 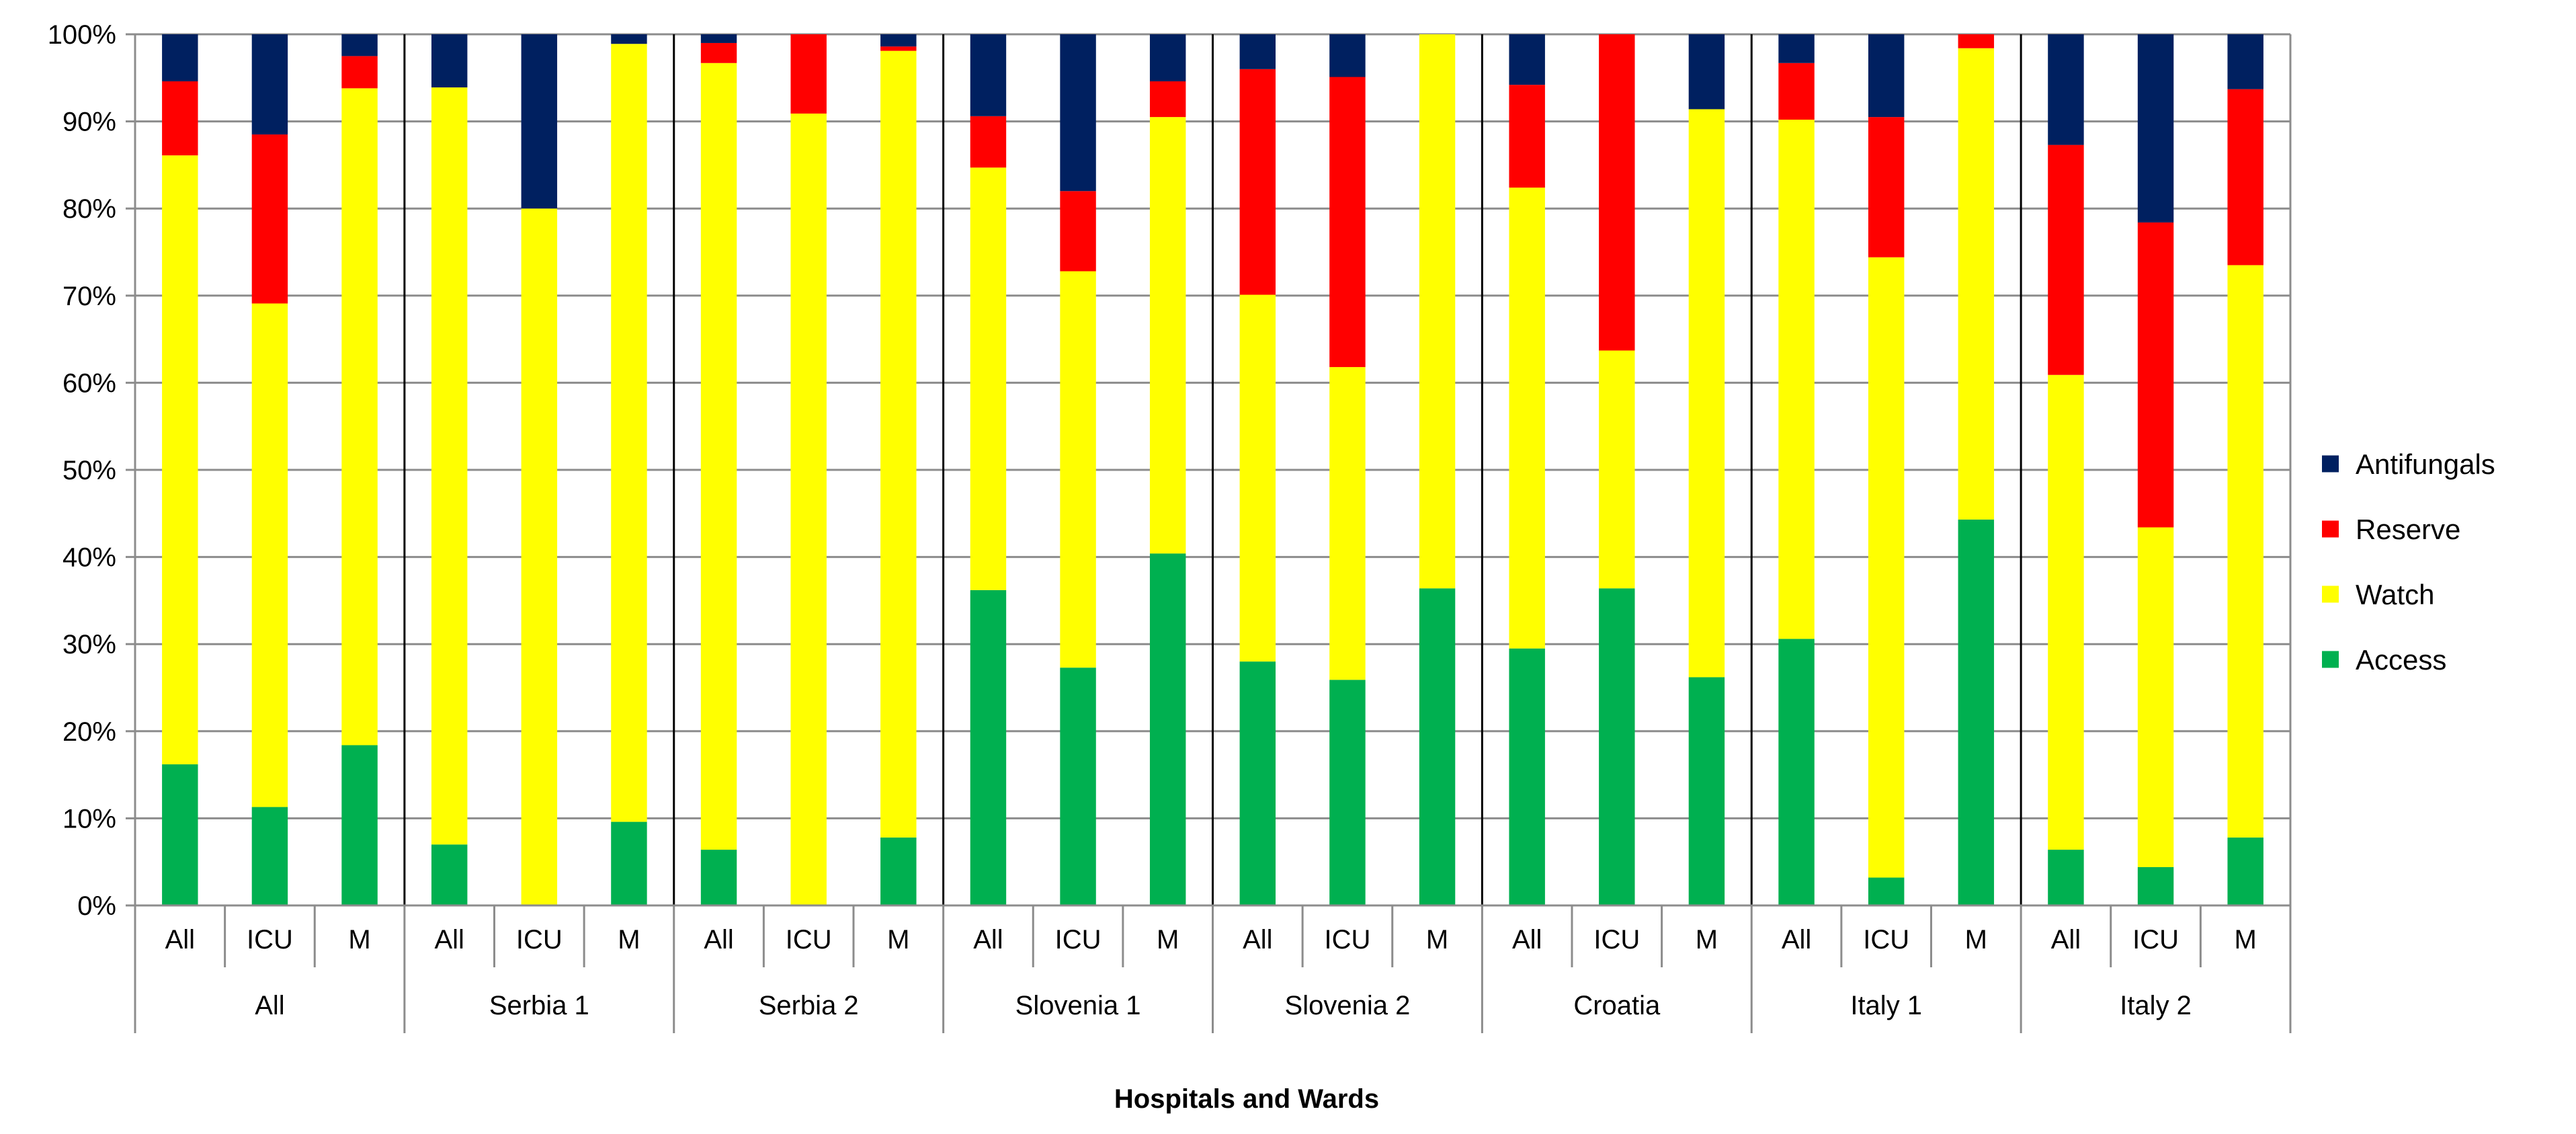 What do you see at coordinates (2330, 529) in the screenshot?
I see `legend-swatch-reserve` at bounding box center [2330, 529].